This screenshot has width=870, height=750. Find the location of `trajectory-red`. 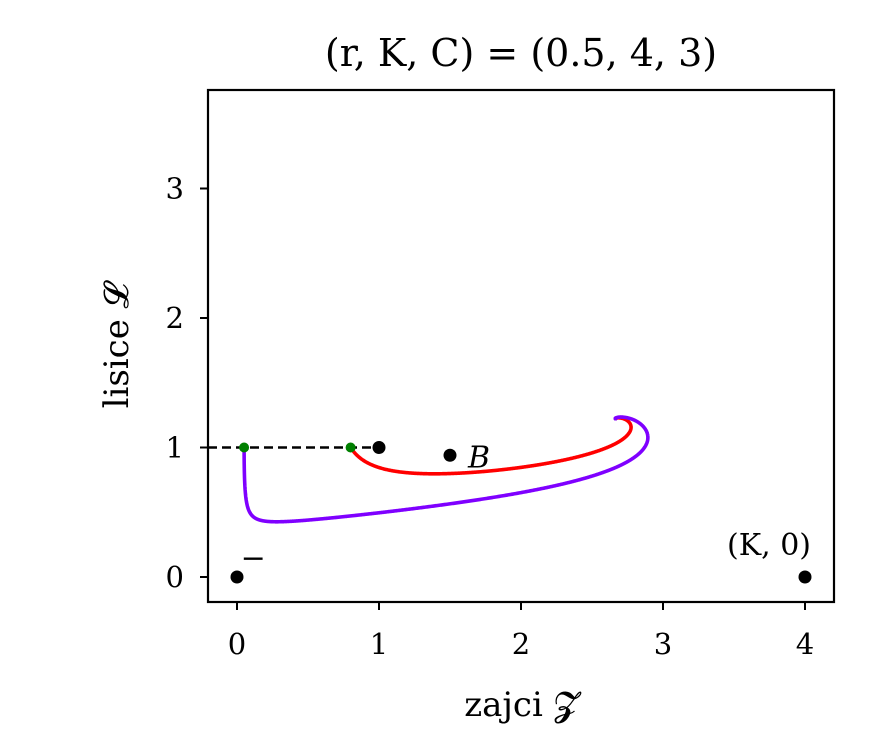

trajectory-red is located at coordinates (491, 446).